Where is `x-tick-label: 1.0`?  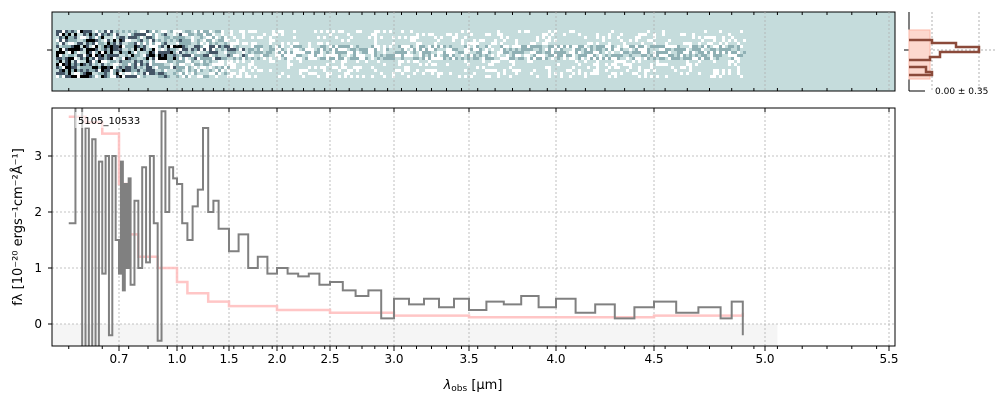 x-tick-label: 1.0 is located at coordinates (176, 359).